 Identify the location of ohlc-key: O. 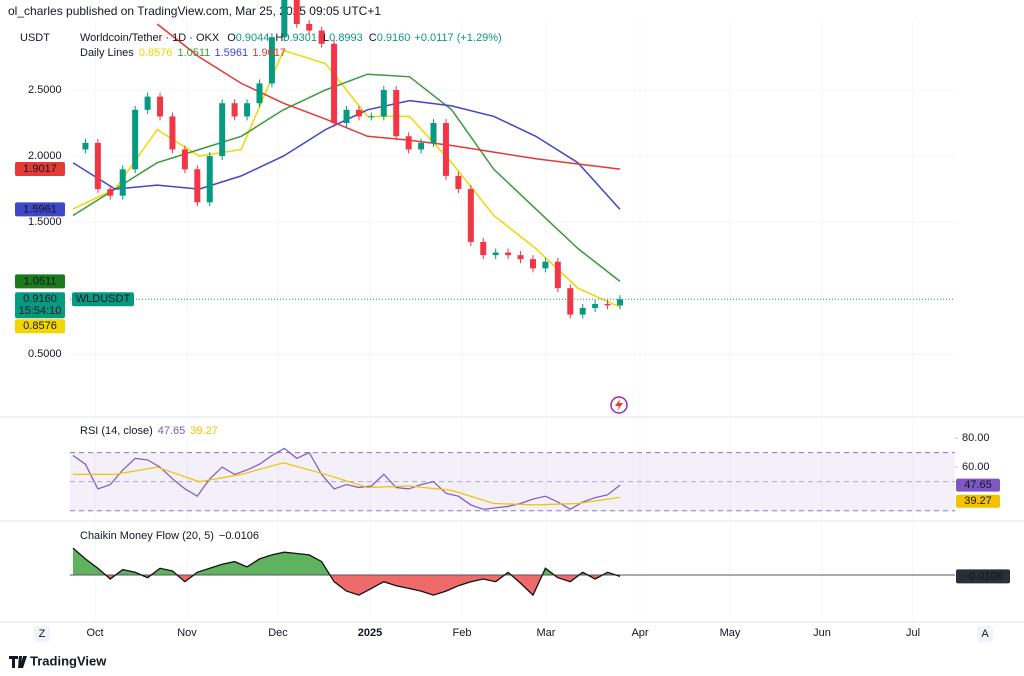
(231, 38).